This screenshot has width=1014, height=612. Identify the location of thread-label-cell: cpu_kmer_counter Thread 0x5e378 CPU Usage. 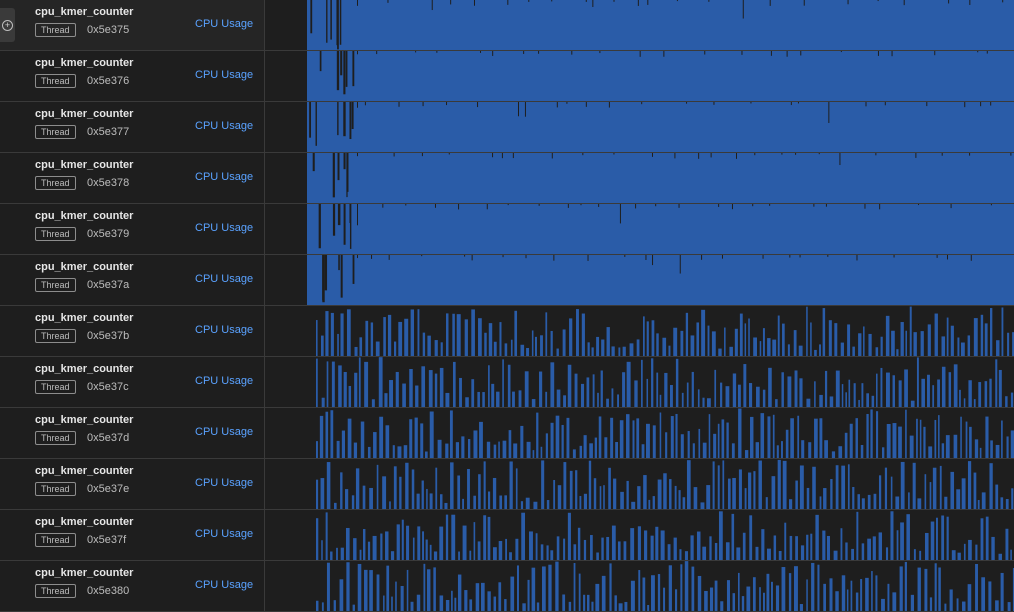
(132, 178).